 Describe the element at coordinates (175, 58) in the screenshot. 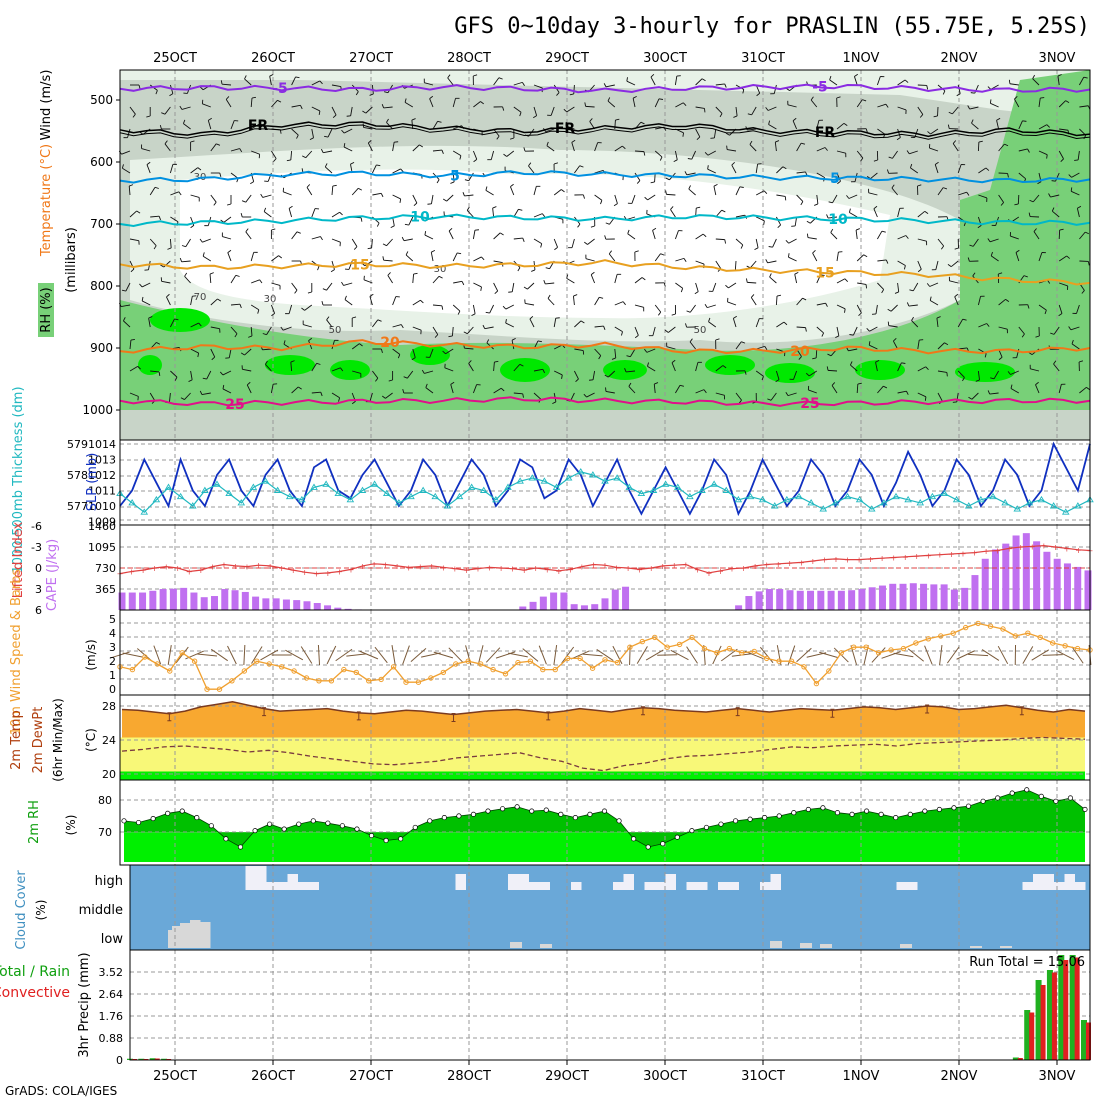

I see `top-date-label: 25OCT` at that location.